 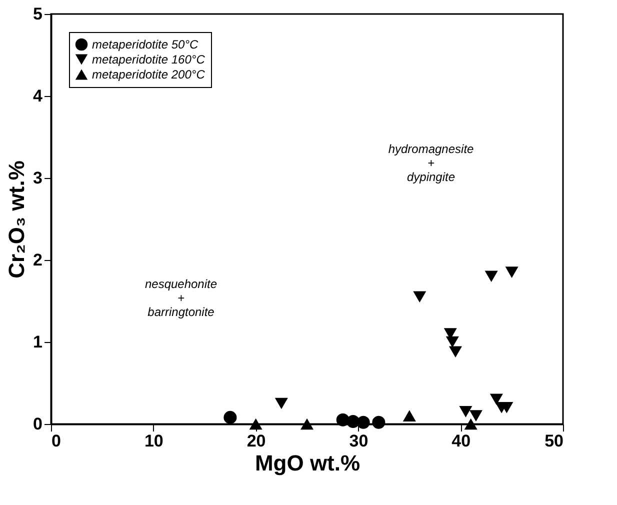 What do you see at coordinates (17, 219) in the screenshot?
I see `y-axis-title: Cr₂O₃ wt.%` at bounding box center [17, 219].